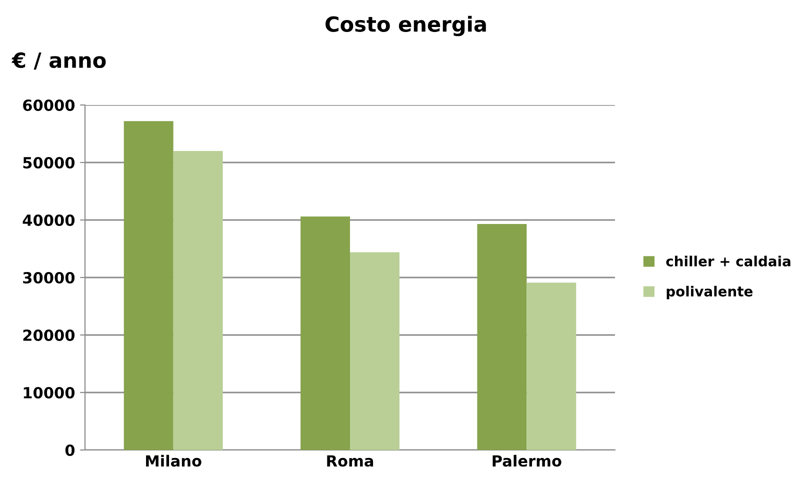  Describe the element at coordinates (49, 278) in the screenshot. I see `y-tick-label: 30000` at that location.